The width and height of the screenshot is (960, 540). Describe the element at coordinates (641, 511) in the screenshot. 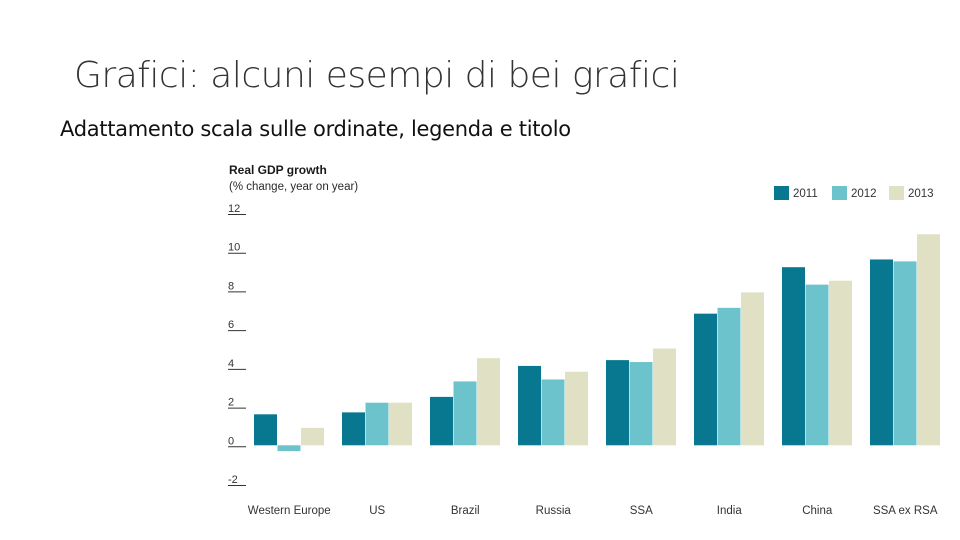

I see `x-tick-label: SSA` at that location.